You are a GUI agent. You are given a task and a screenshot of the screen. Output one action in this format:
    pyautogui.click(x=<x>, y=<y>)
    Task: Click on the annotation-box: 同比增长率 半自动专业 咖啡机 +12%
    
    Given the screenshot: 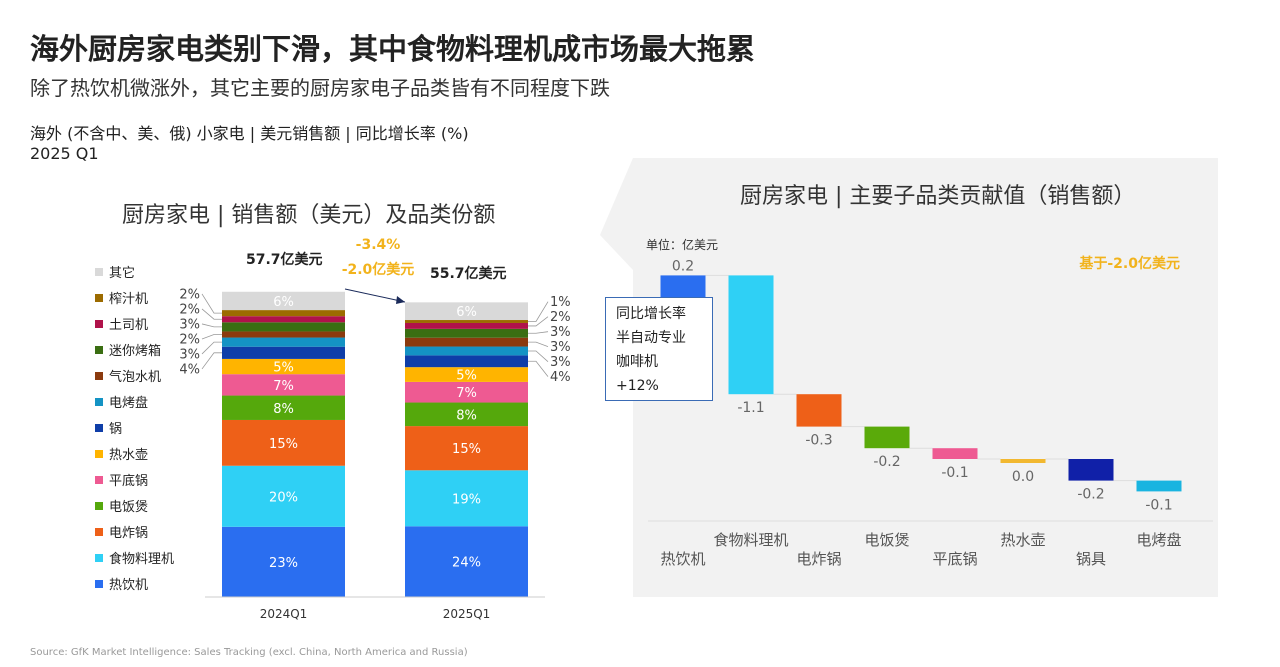 What is the action you would take?
    pyautogui.click(x=659, y=349)
    